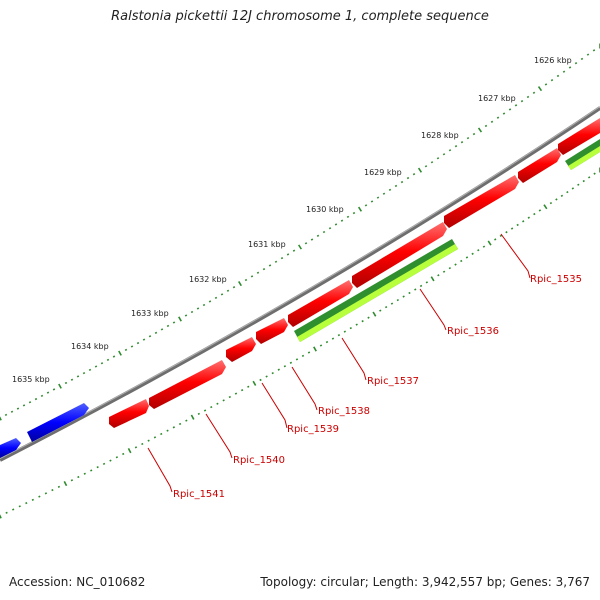 The height and width of the screenshot is (600, 600). What do you see at coordinates (267, 244) in the screenshot?
I see `ruler-label-1631: 1631 kbp` at bounding box center [267, 244].